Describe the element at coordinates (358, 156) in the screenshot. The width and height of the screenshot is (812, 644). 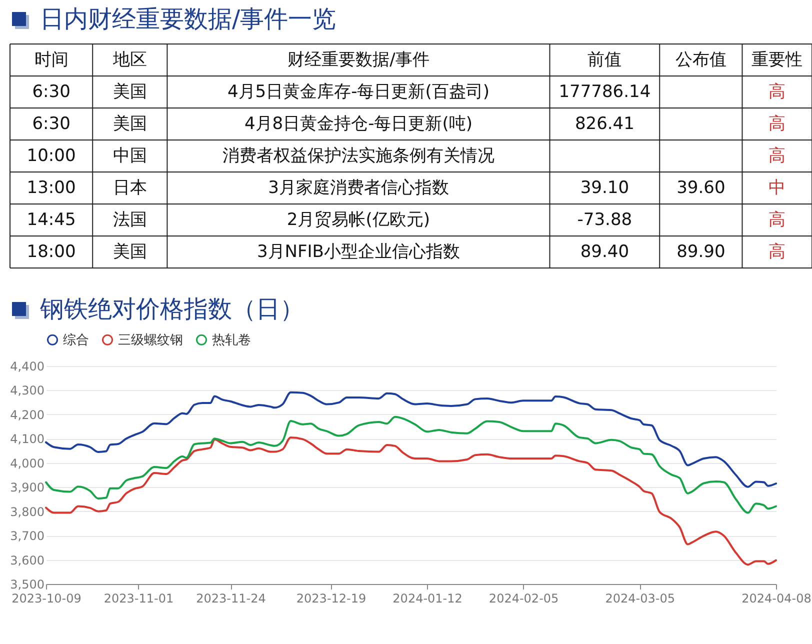
I see `text: 消费者权益保护法实施条例有关情况` at that location.